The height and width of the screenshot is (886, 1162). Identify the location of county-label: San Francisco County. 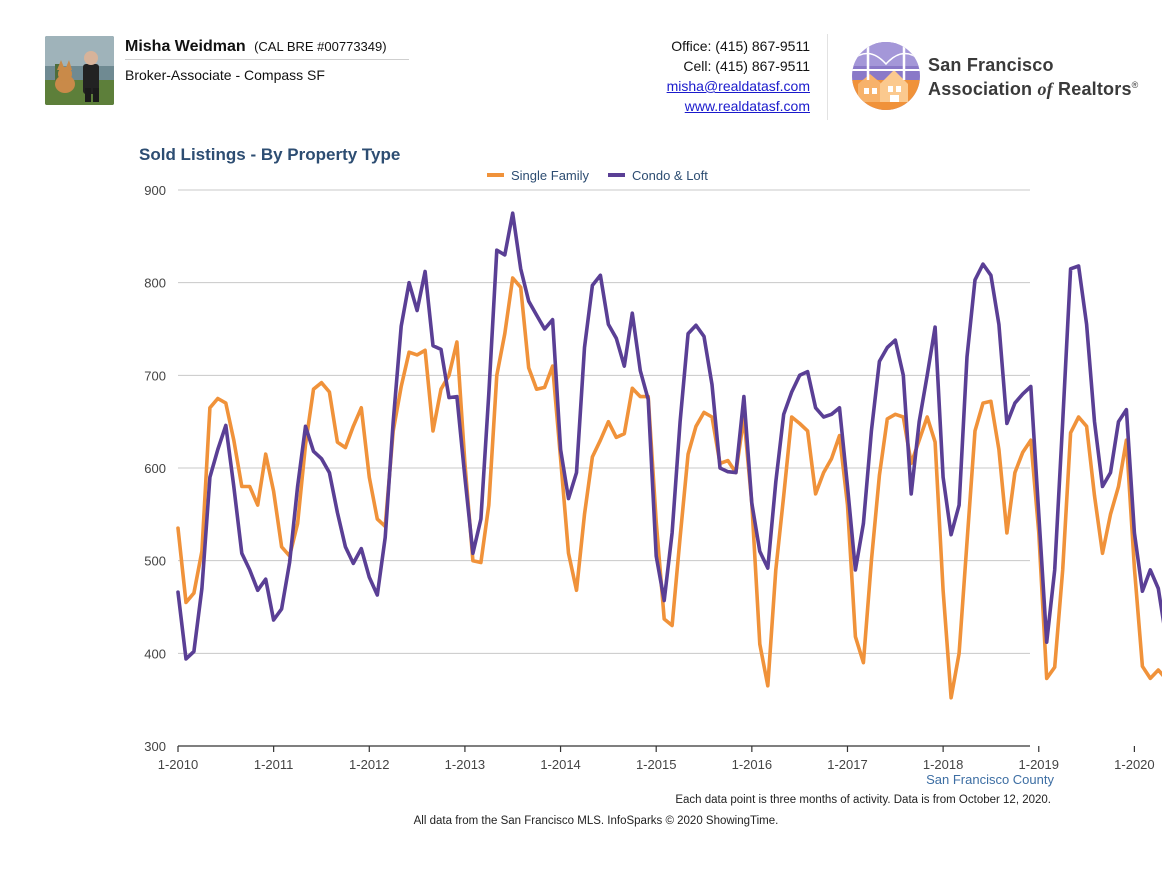
(990, 779).